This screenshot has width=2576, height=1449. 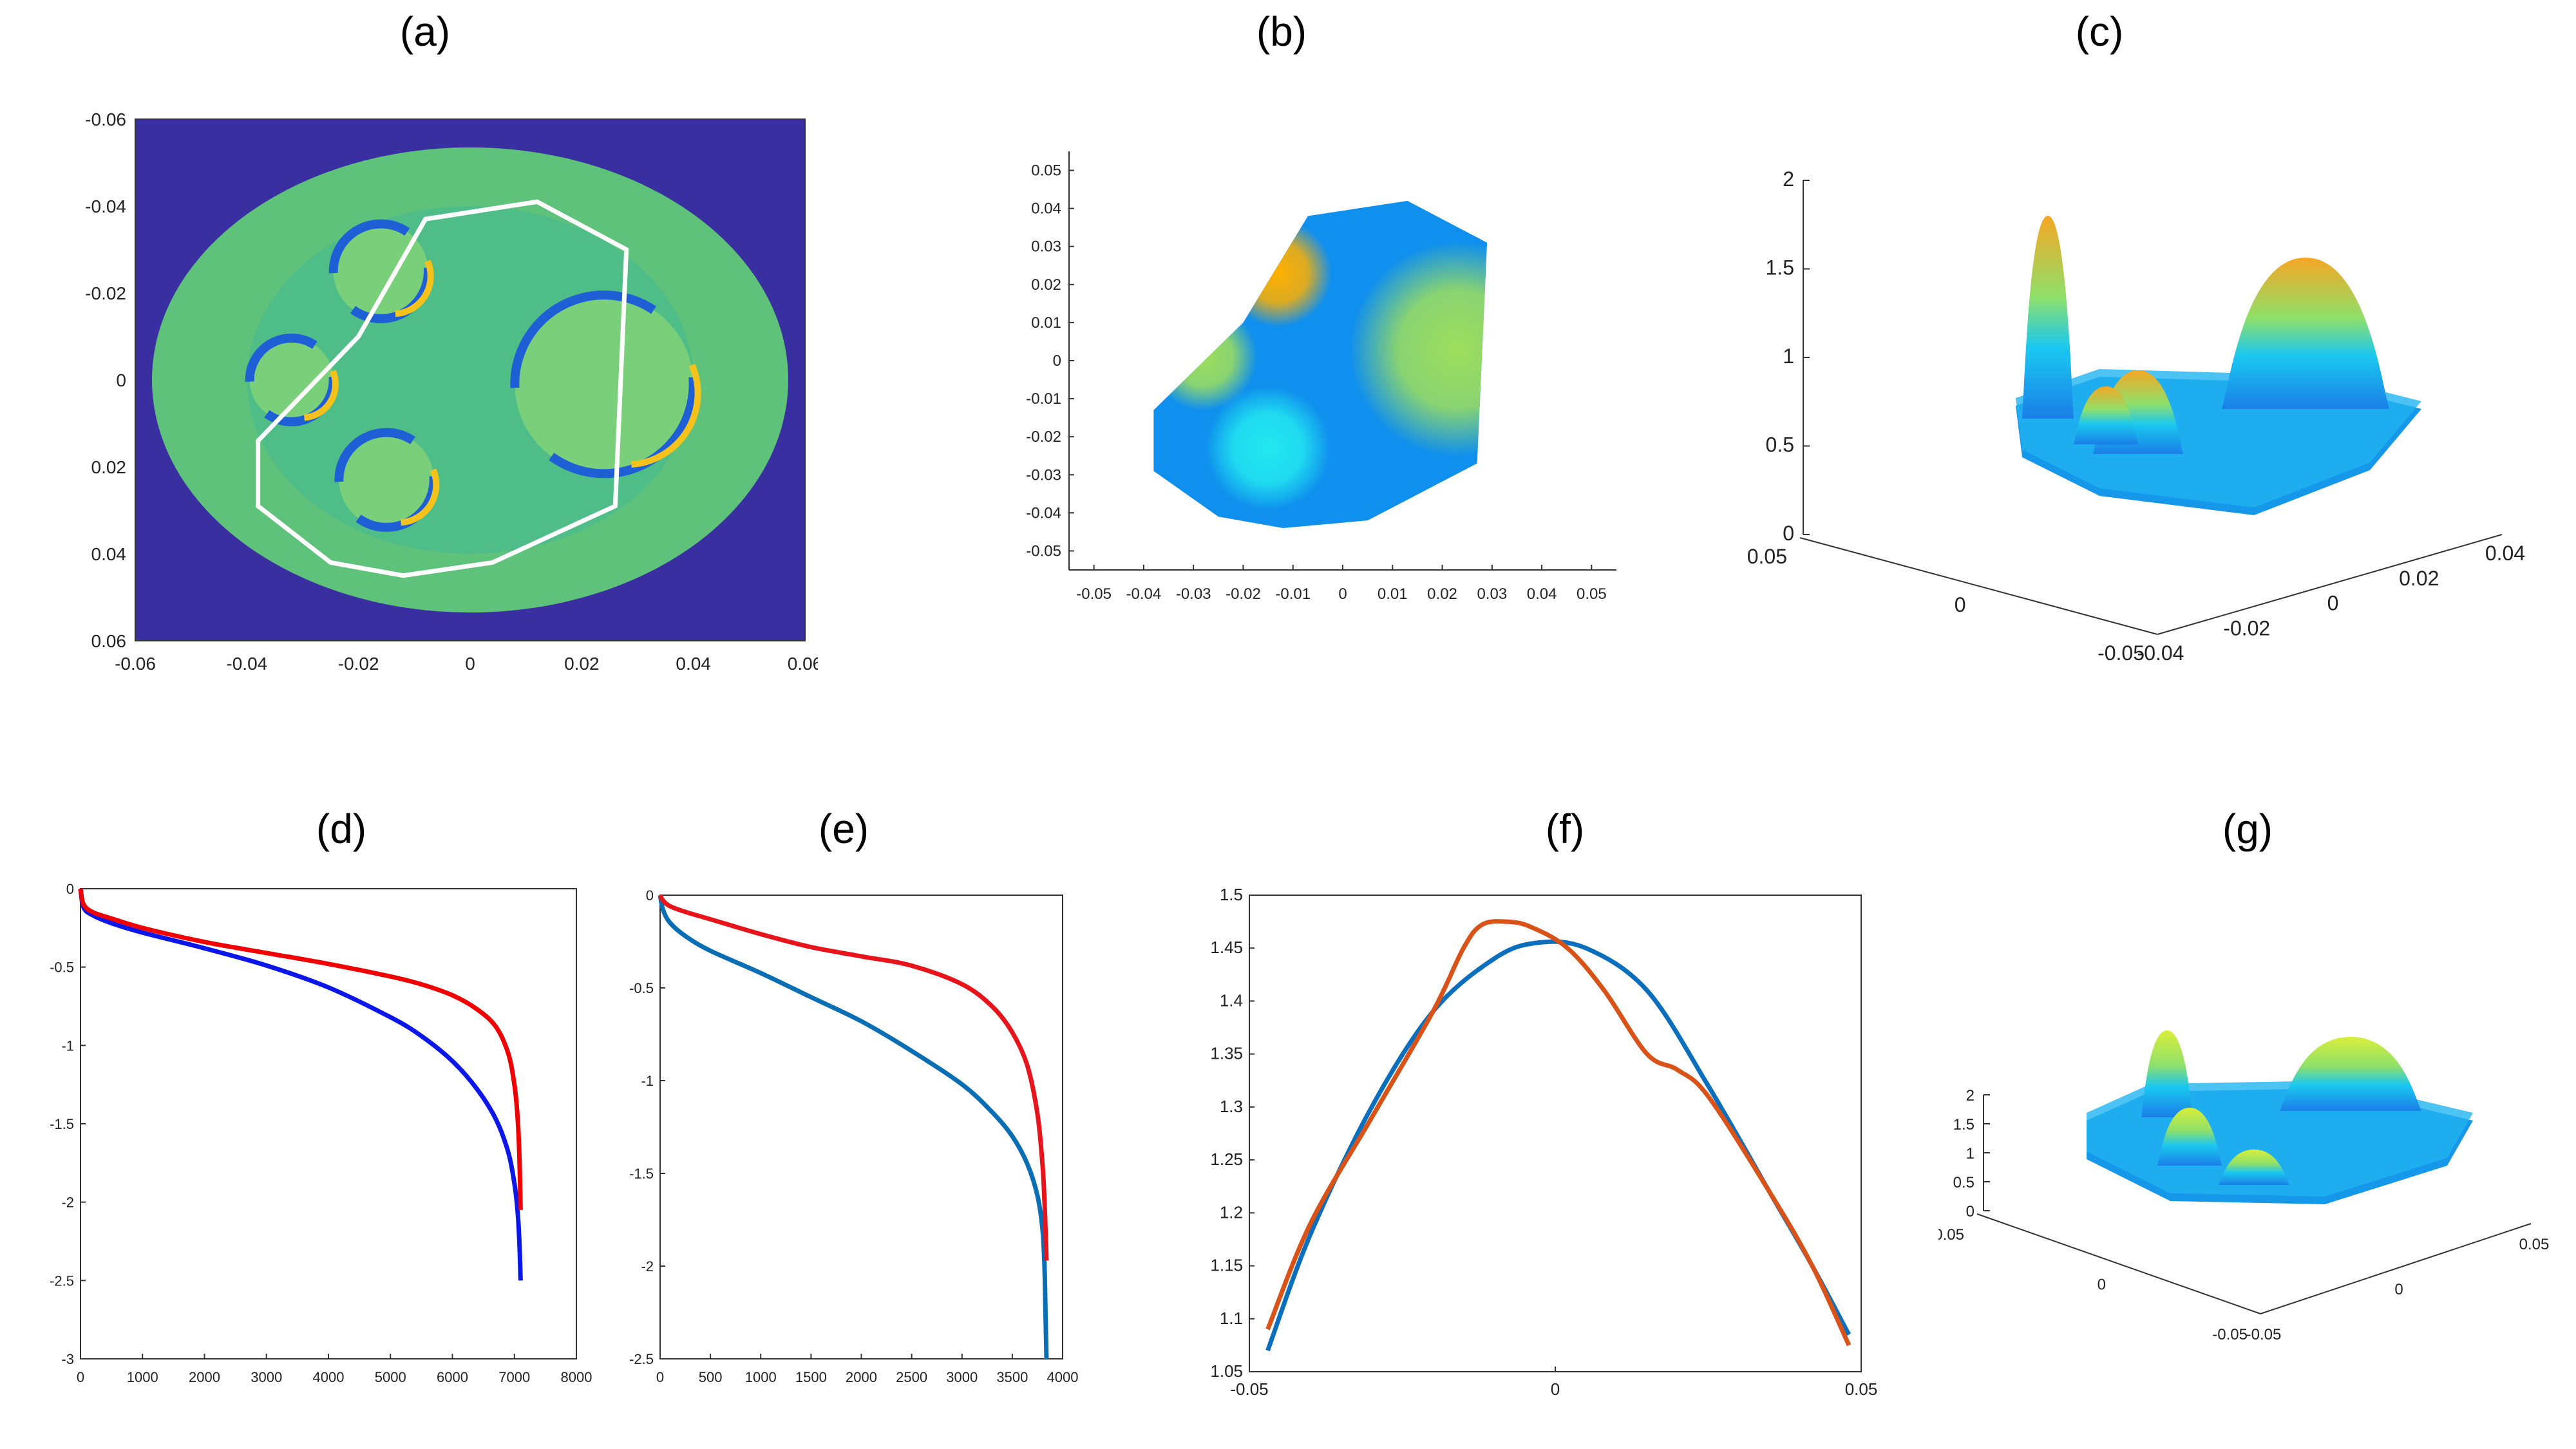 I want to click on panel-label-f: (f), so click(x=1565, y=829).